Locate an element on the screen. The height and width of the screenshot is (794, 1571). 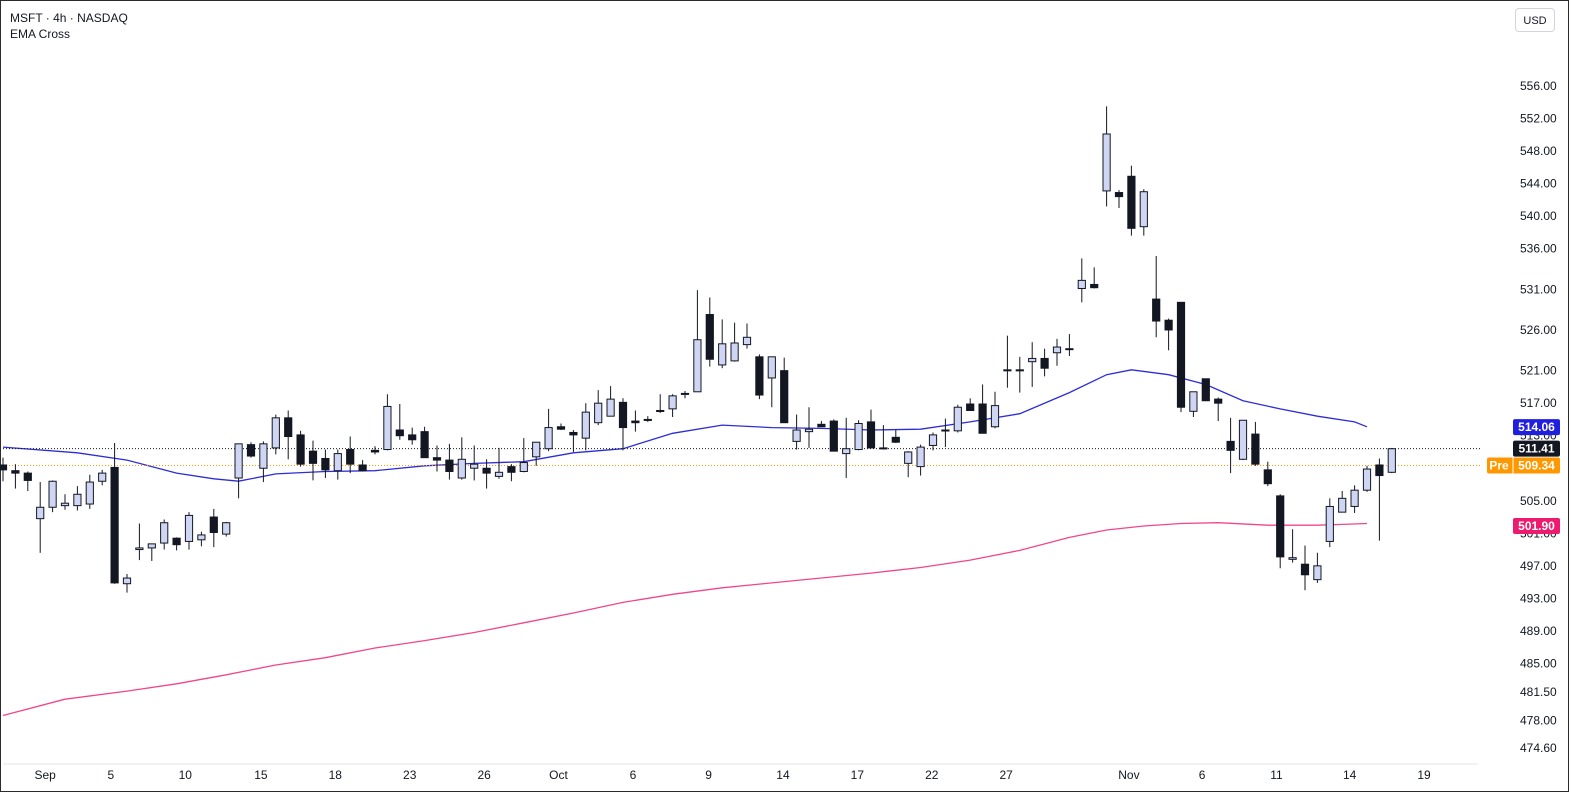
ema-long-badge-text: 501.90 is located at coordinates (1536, 526).